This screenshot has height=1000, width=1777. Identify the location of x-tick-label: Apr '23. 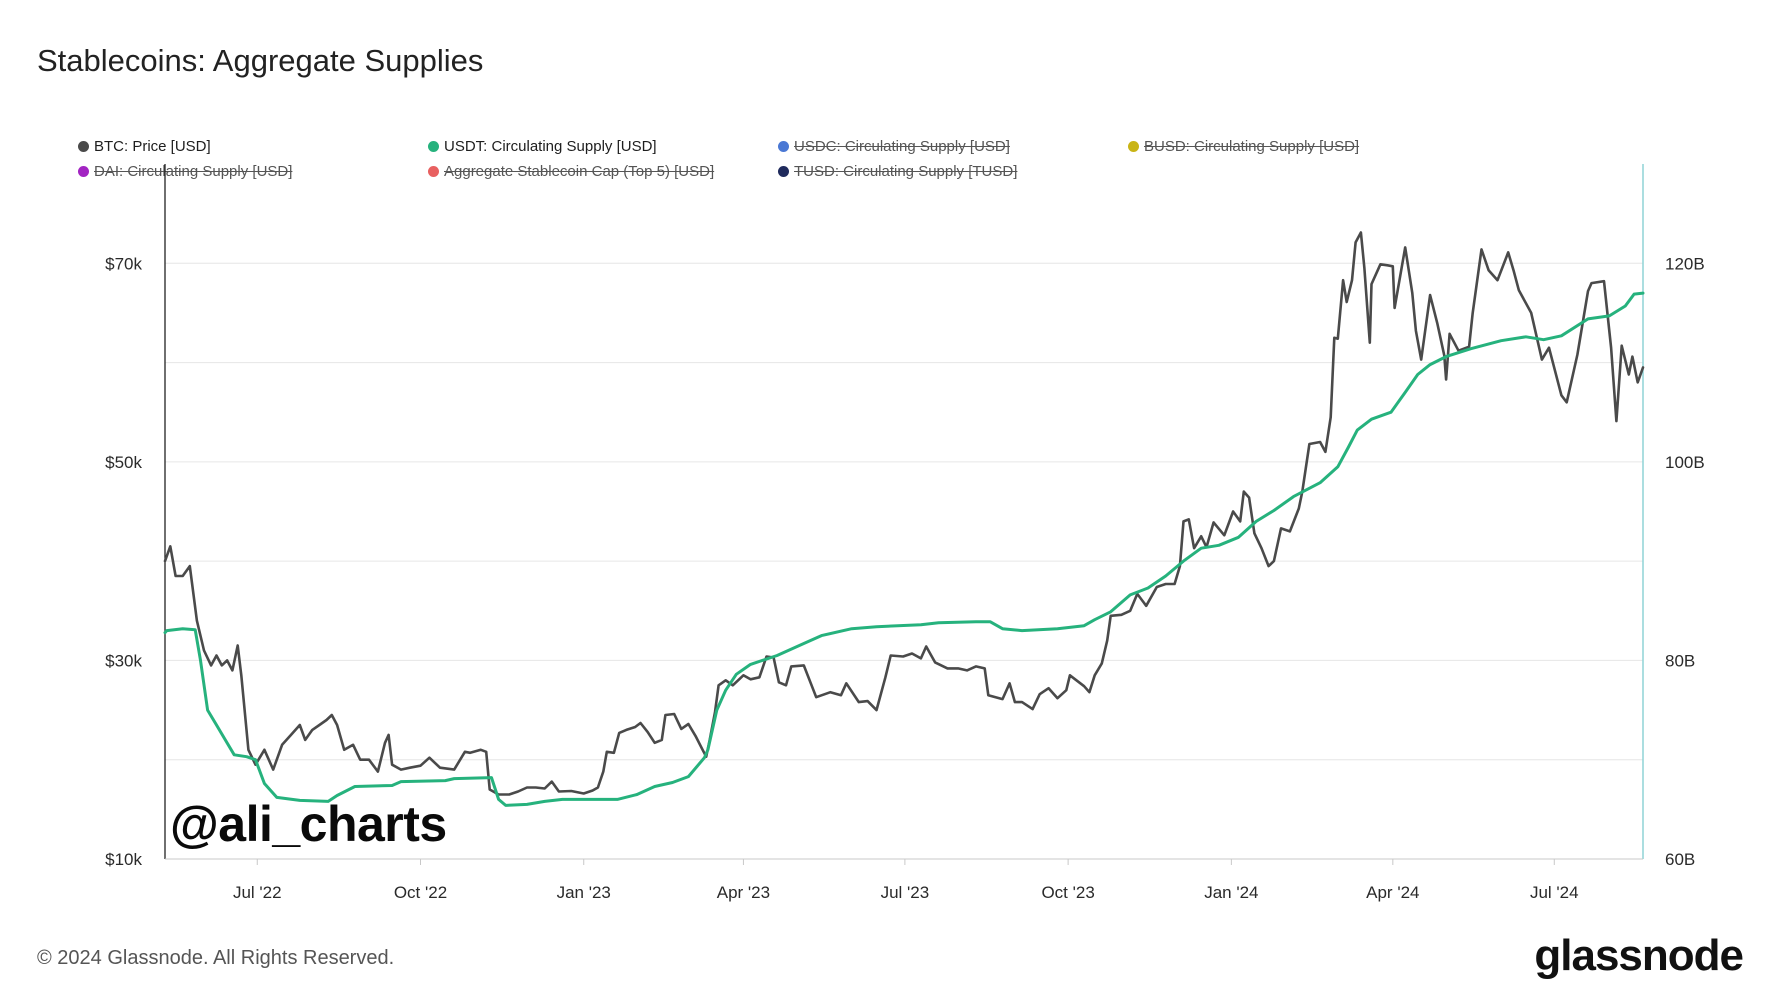
(743, 892).